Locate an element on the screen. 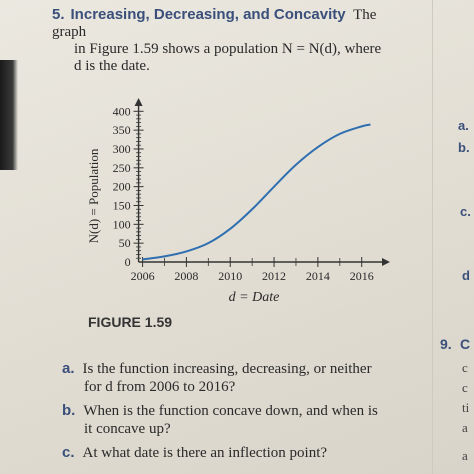 The image size is (474, 474). x-tick-label: 2016 is located at coordinates (362, 276).